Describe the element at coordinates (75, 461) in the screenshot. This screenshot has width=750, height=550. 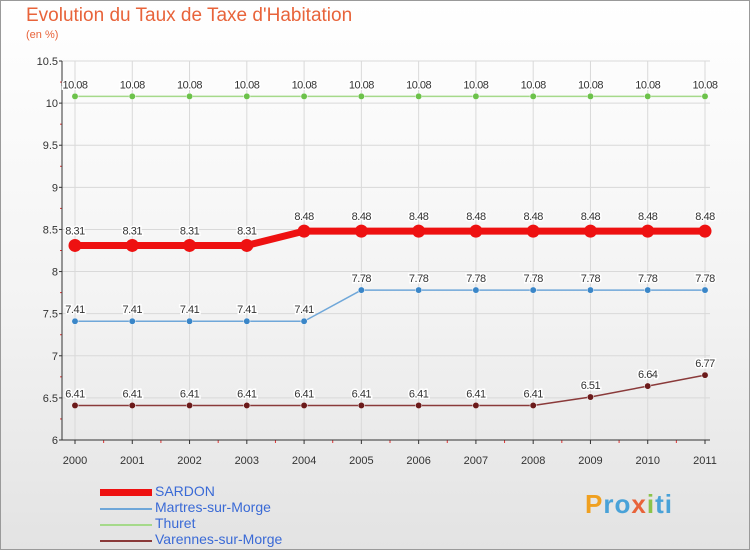
I see `x-tick-label: 2000` at that location.